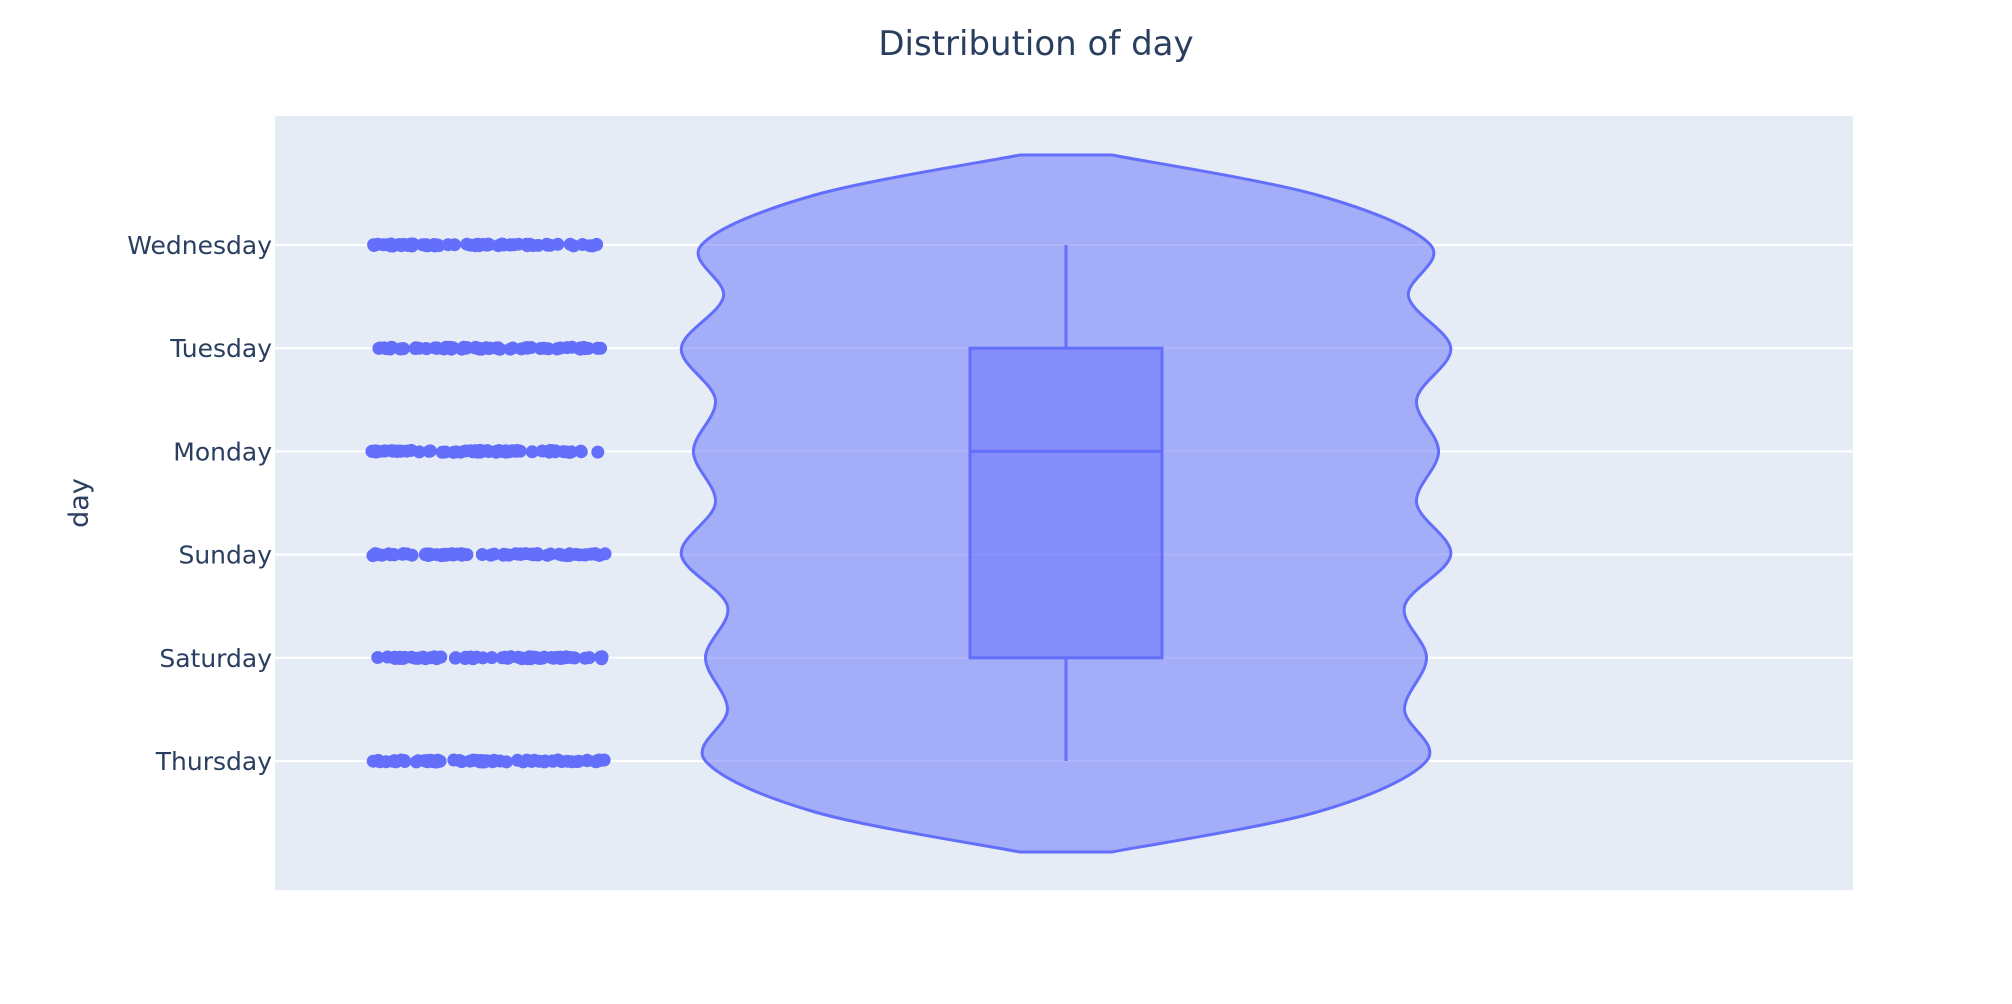 Image resolution: width=2012 pixels, height=1004 pixels. What do you see at coordinates (1035, 44) in the screenshot?
I see `chart-title: Distribution of day` at bounding box center [1035, 44].